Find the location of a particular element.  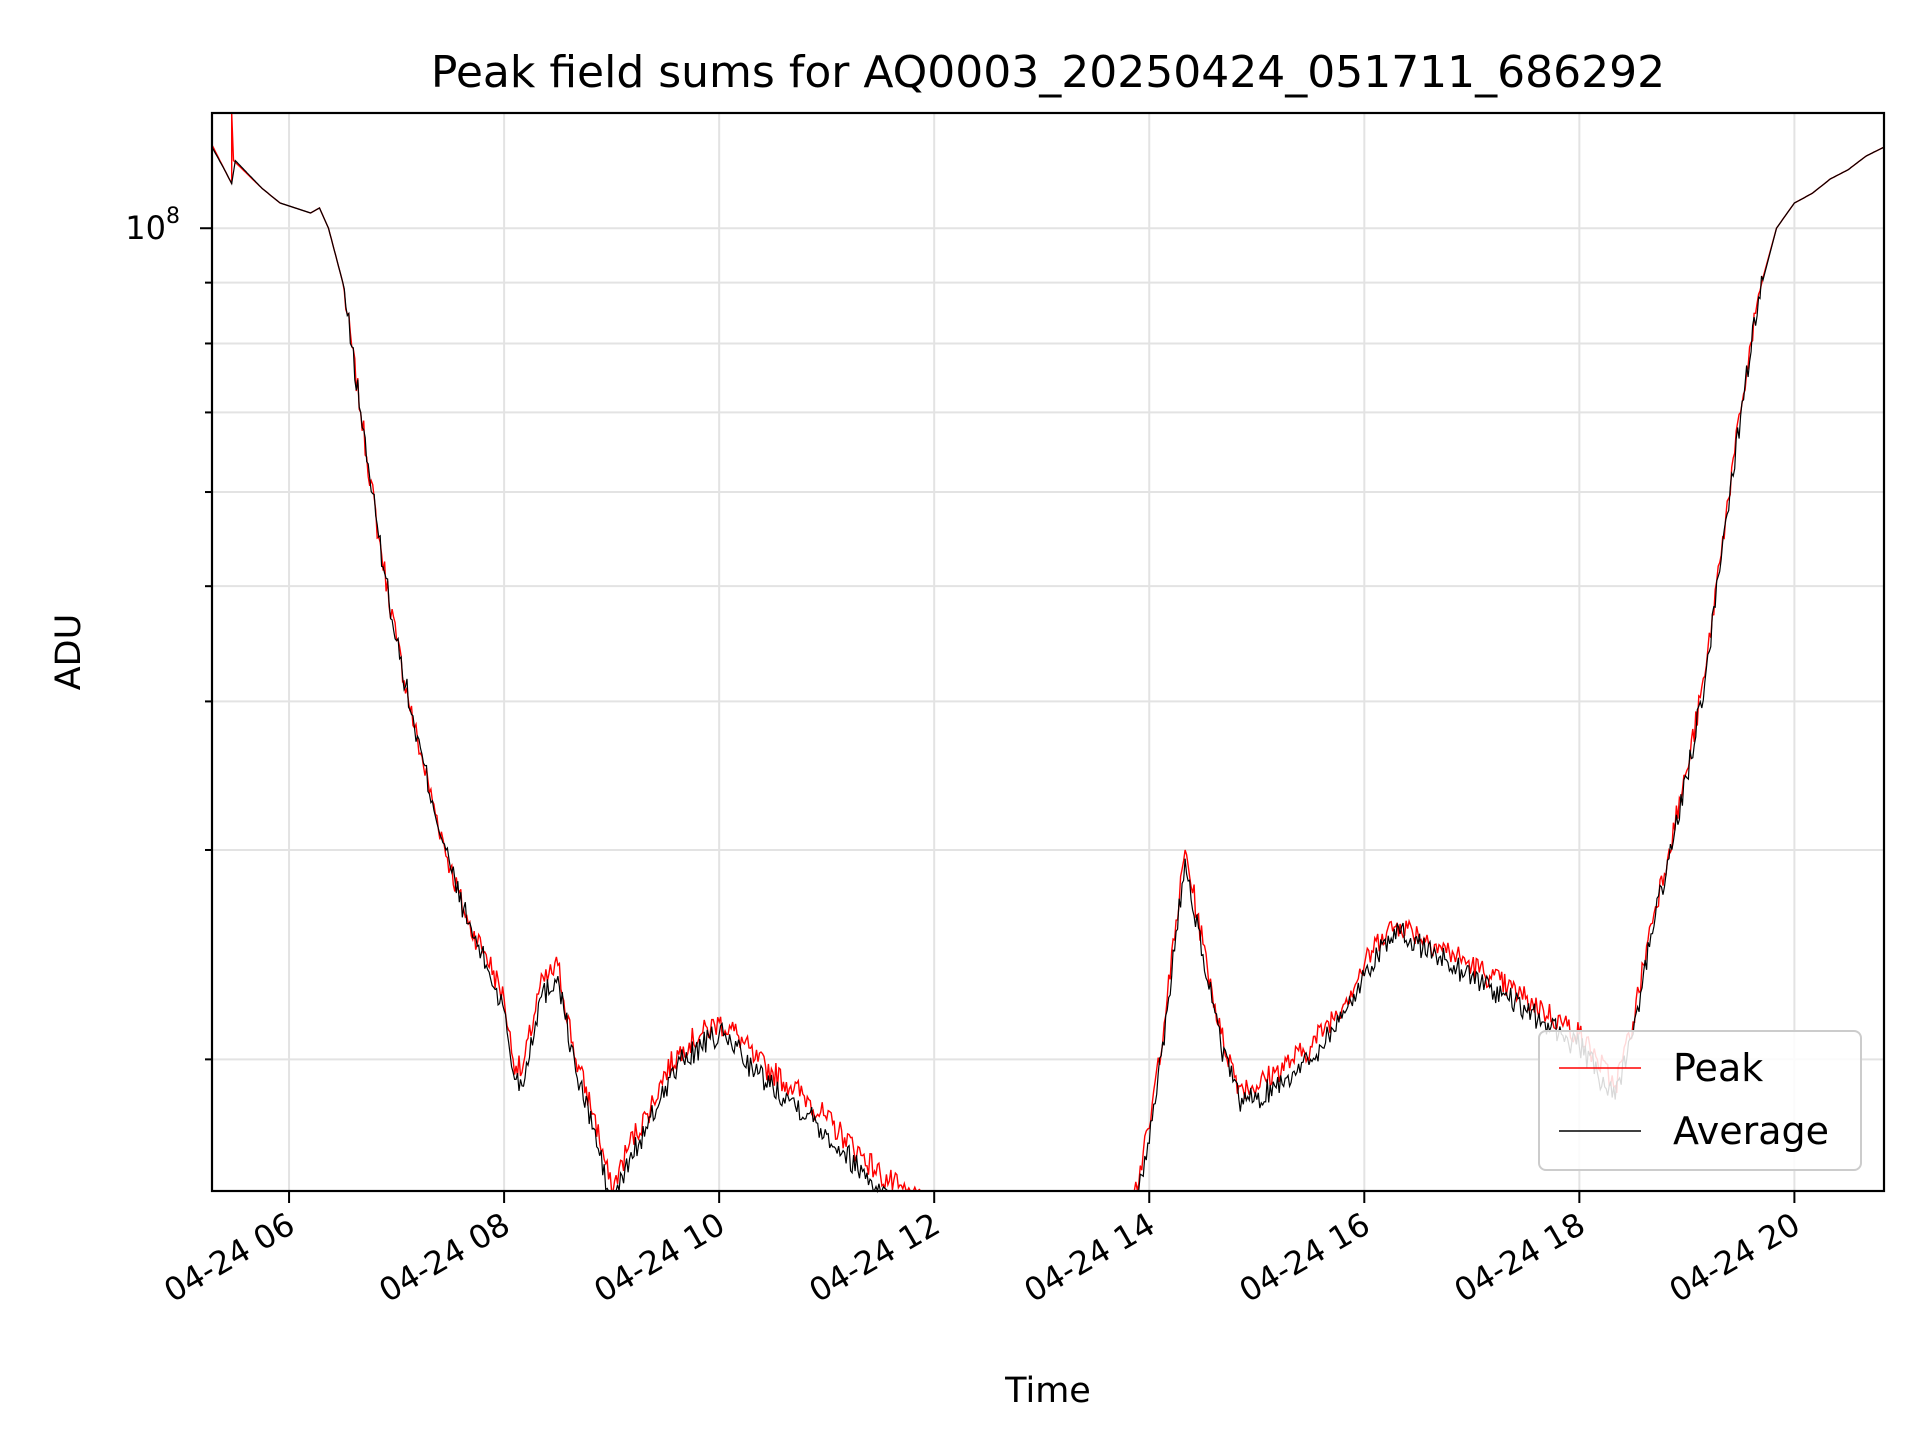

x-tick-label: 04-24 18 is located at coordinates (1520, 1257).